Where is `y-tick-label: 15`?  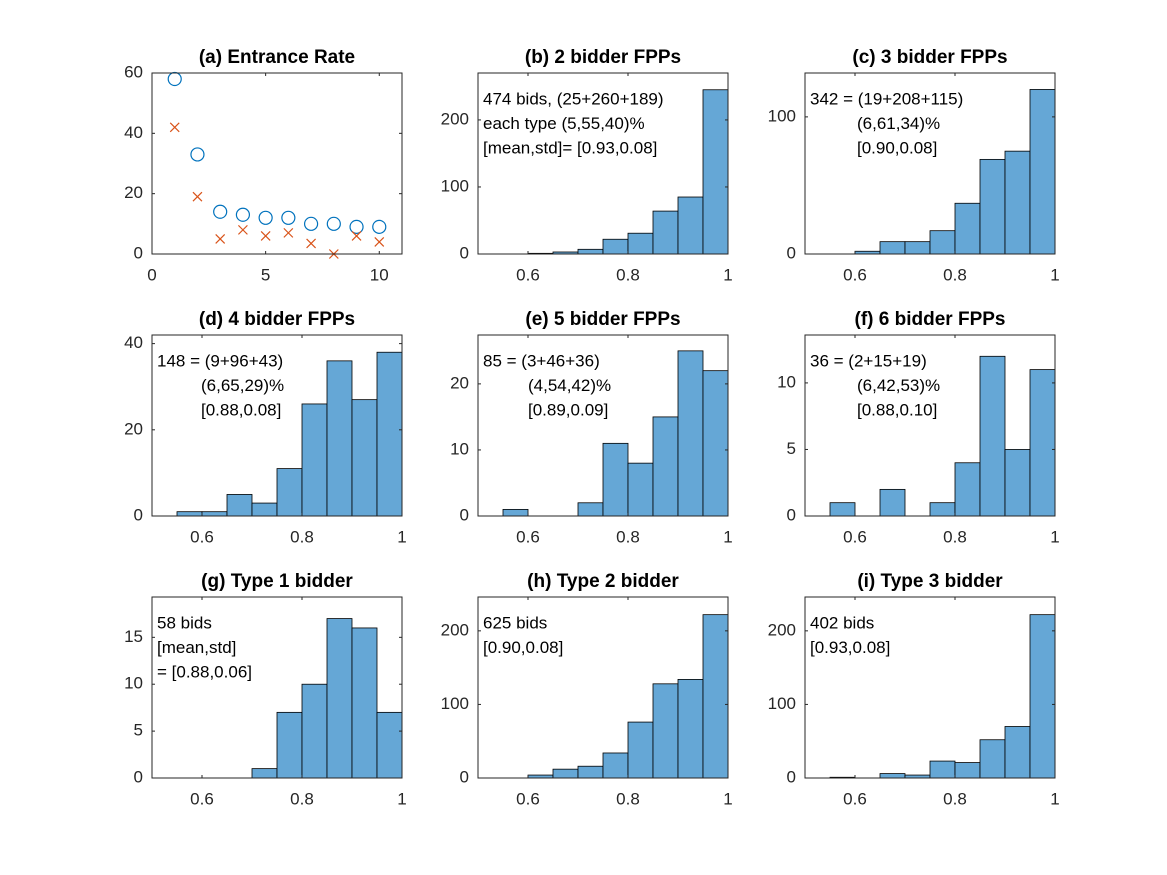
y-tick-label: 15 is located at coordinates (133, 636).